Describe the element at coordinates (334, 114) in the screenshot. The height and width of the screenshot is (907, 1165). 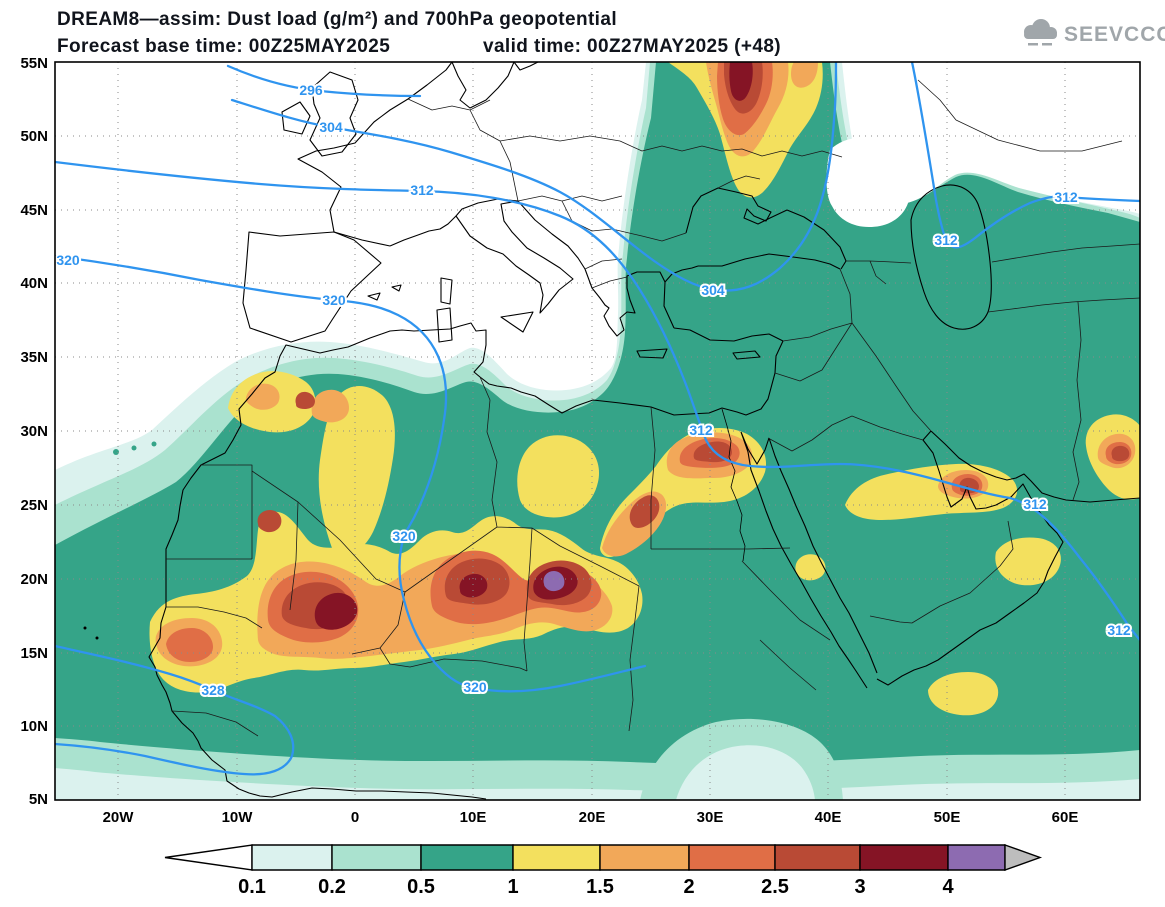
I see `britain-coast` at that location.